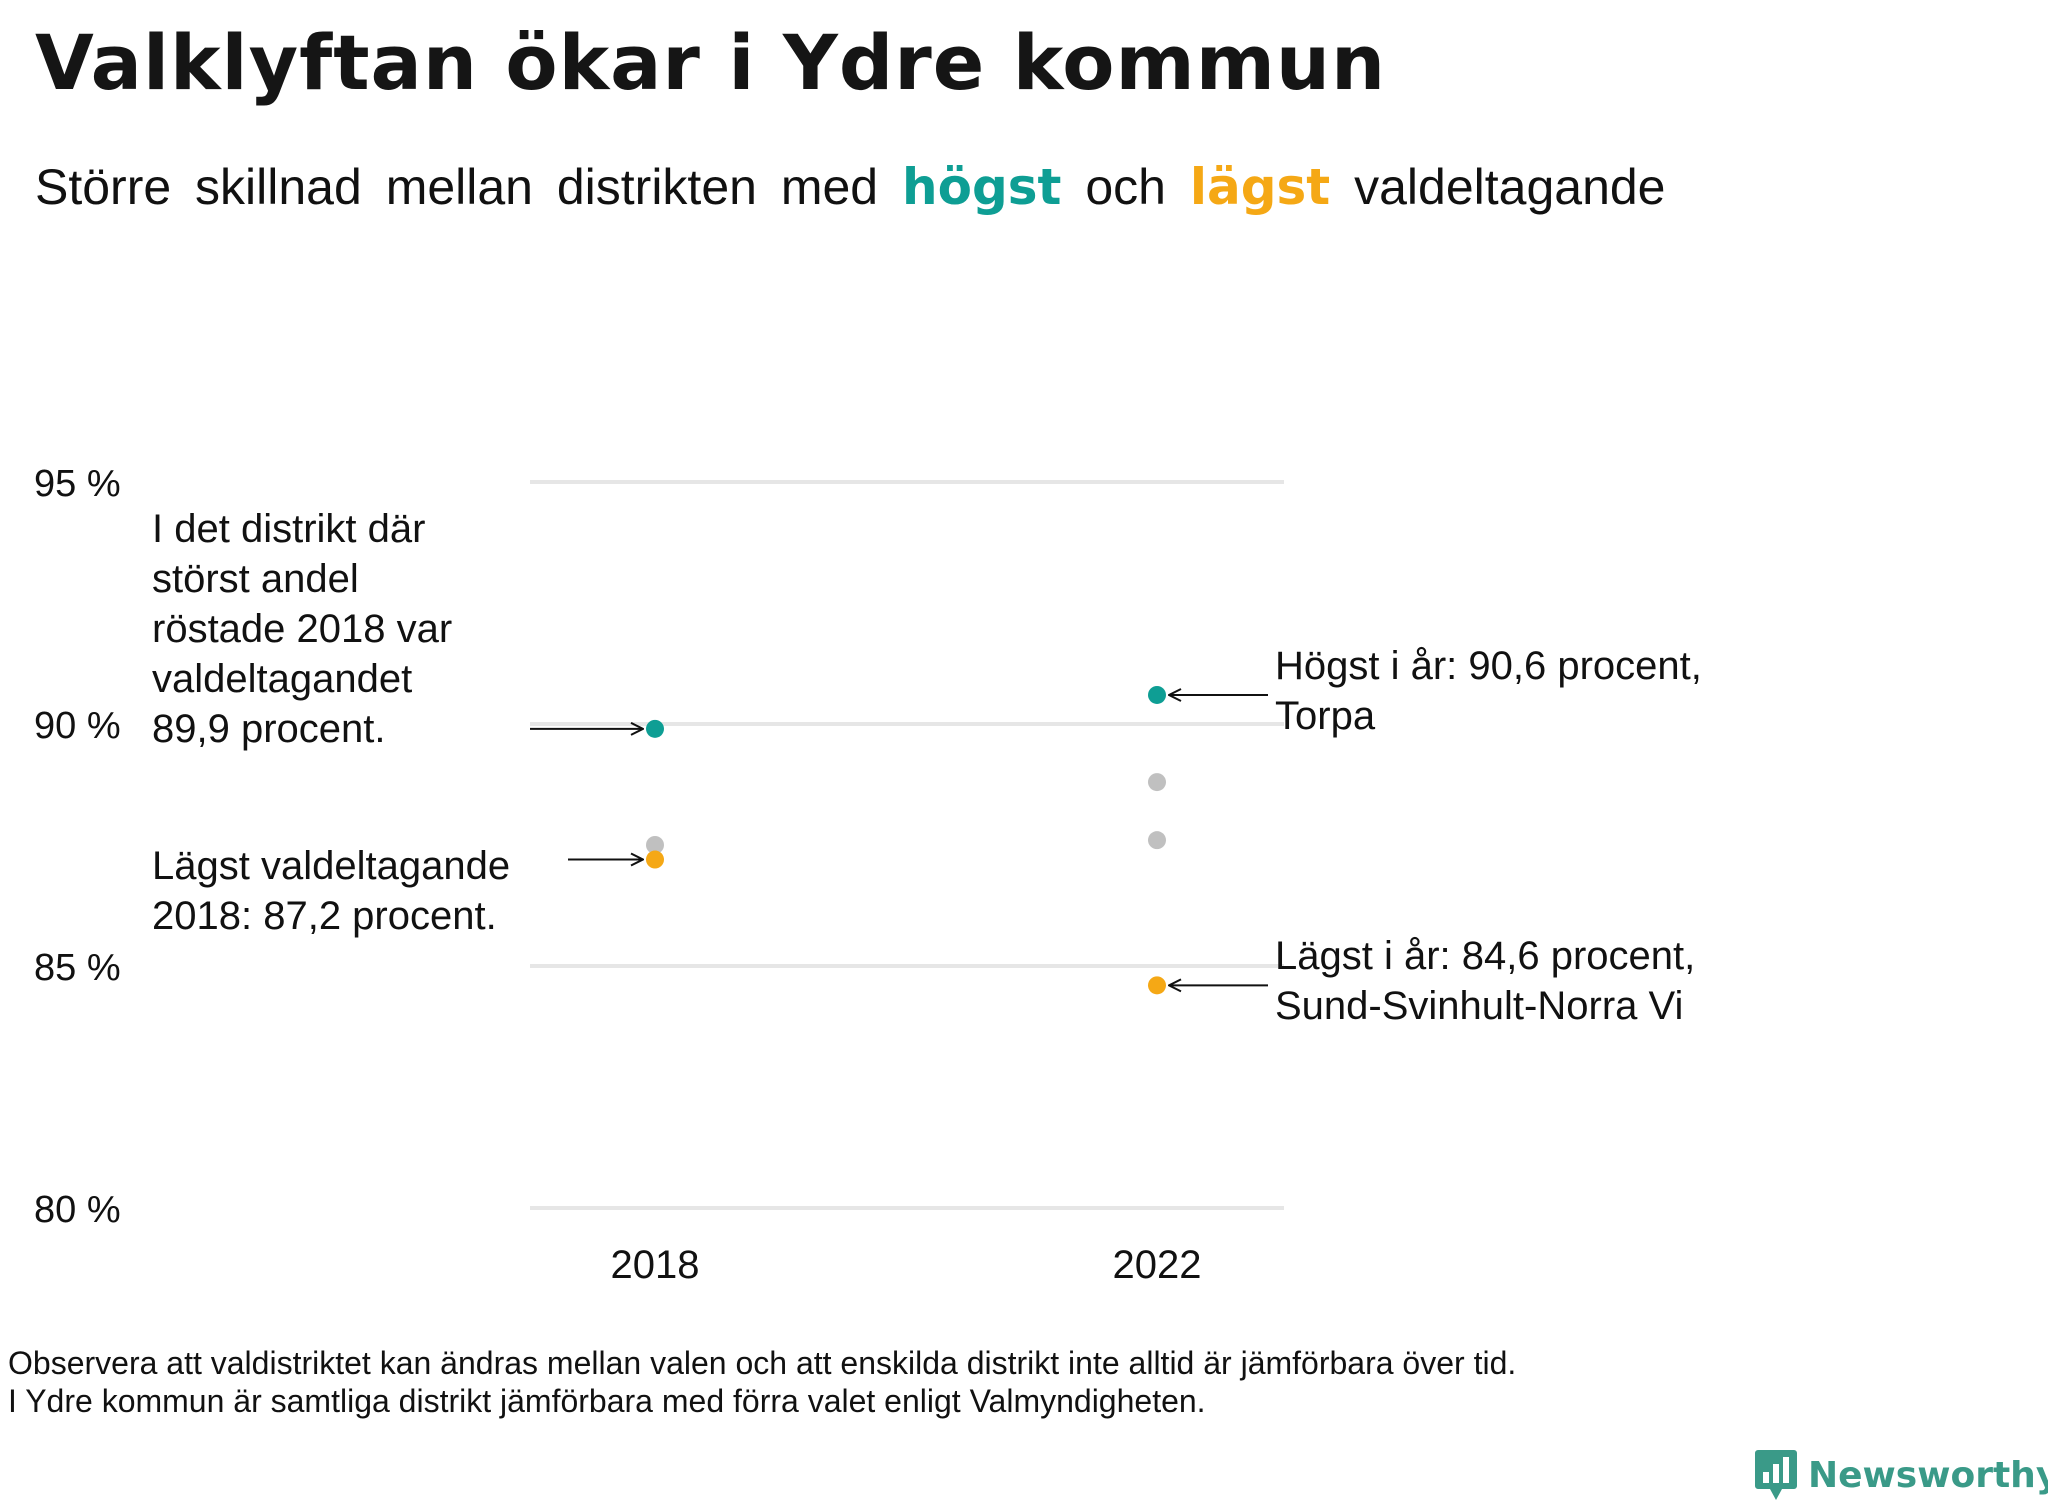 The image size is (2048, 1505). Describe the element at coordinates (655, 728) in the screenshot. I see `data-point-high-2018` at that location.